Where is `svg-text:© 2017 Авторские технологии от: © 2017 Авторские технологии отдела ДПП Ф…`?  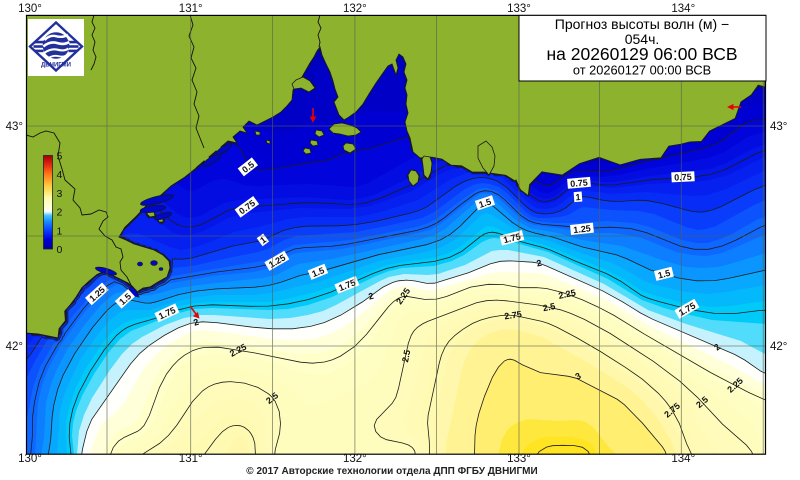 svg-text:© 2017 Авторские технологии от: © 2017 Авторские технологии отдела ДПП Ф… is located at coordinates (391, 471).